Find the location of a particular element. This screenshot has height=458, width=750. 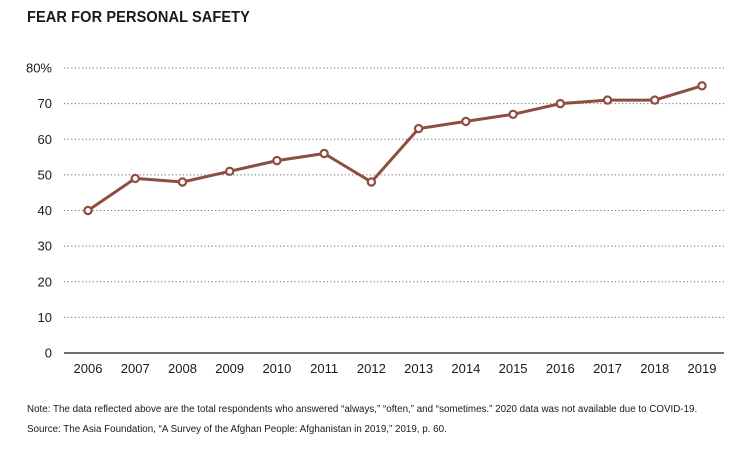

x-tick-label-2019: 2019 is located at coordinates (702, 368).